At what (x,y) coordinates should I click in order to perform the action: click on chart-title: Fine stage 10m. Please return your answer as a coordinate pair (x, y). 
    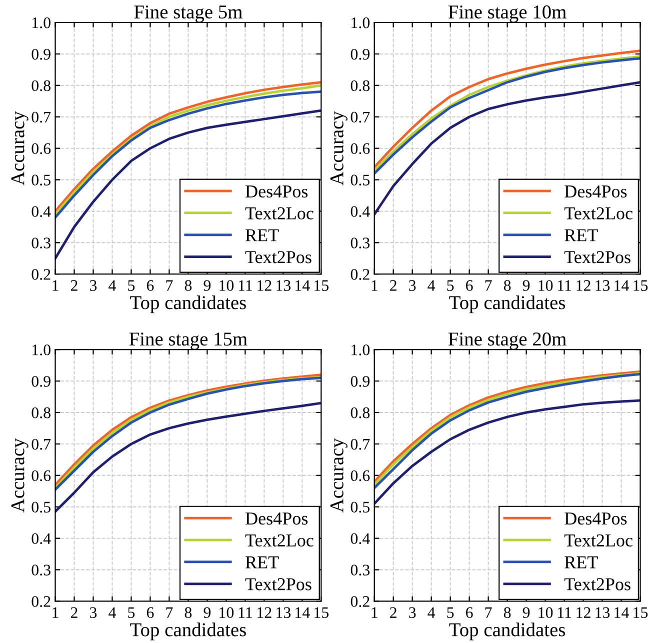
    Looking at the image, I should click on (507, 14).